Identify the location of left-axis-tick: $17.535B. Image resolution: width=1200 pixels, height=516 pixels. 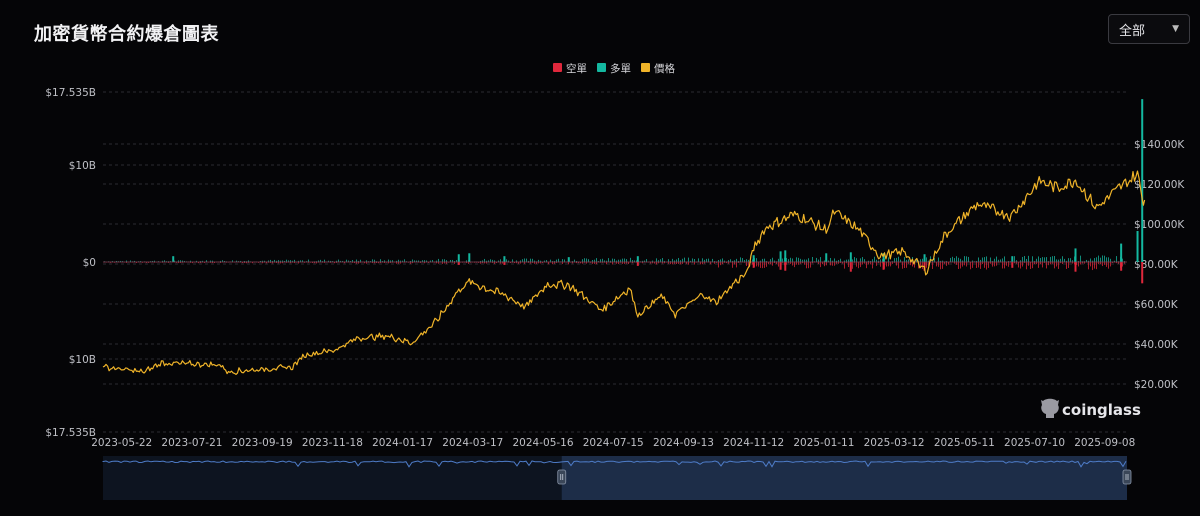
(70, 93).